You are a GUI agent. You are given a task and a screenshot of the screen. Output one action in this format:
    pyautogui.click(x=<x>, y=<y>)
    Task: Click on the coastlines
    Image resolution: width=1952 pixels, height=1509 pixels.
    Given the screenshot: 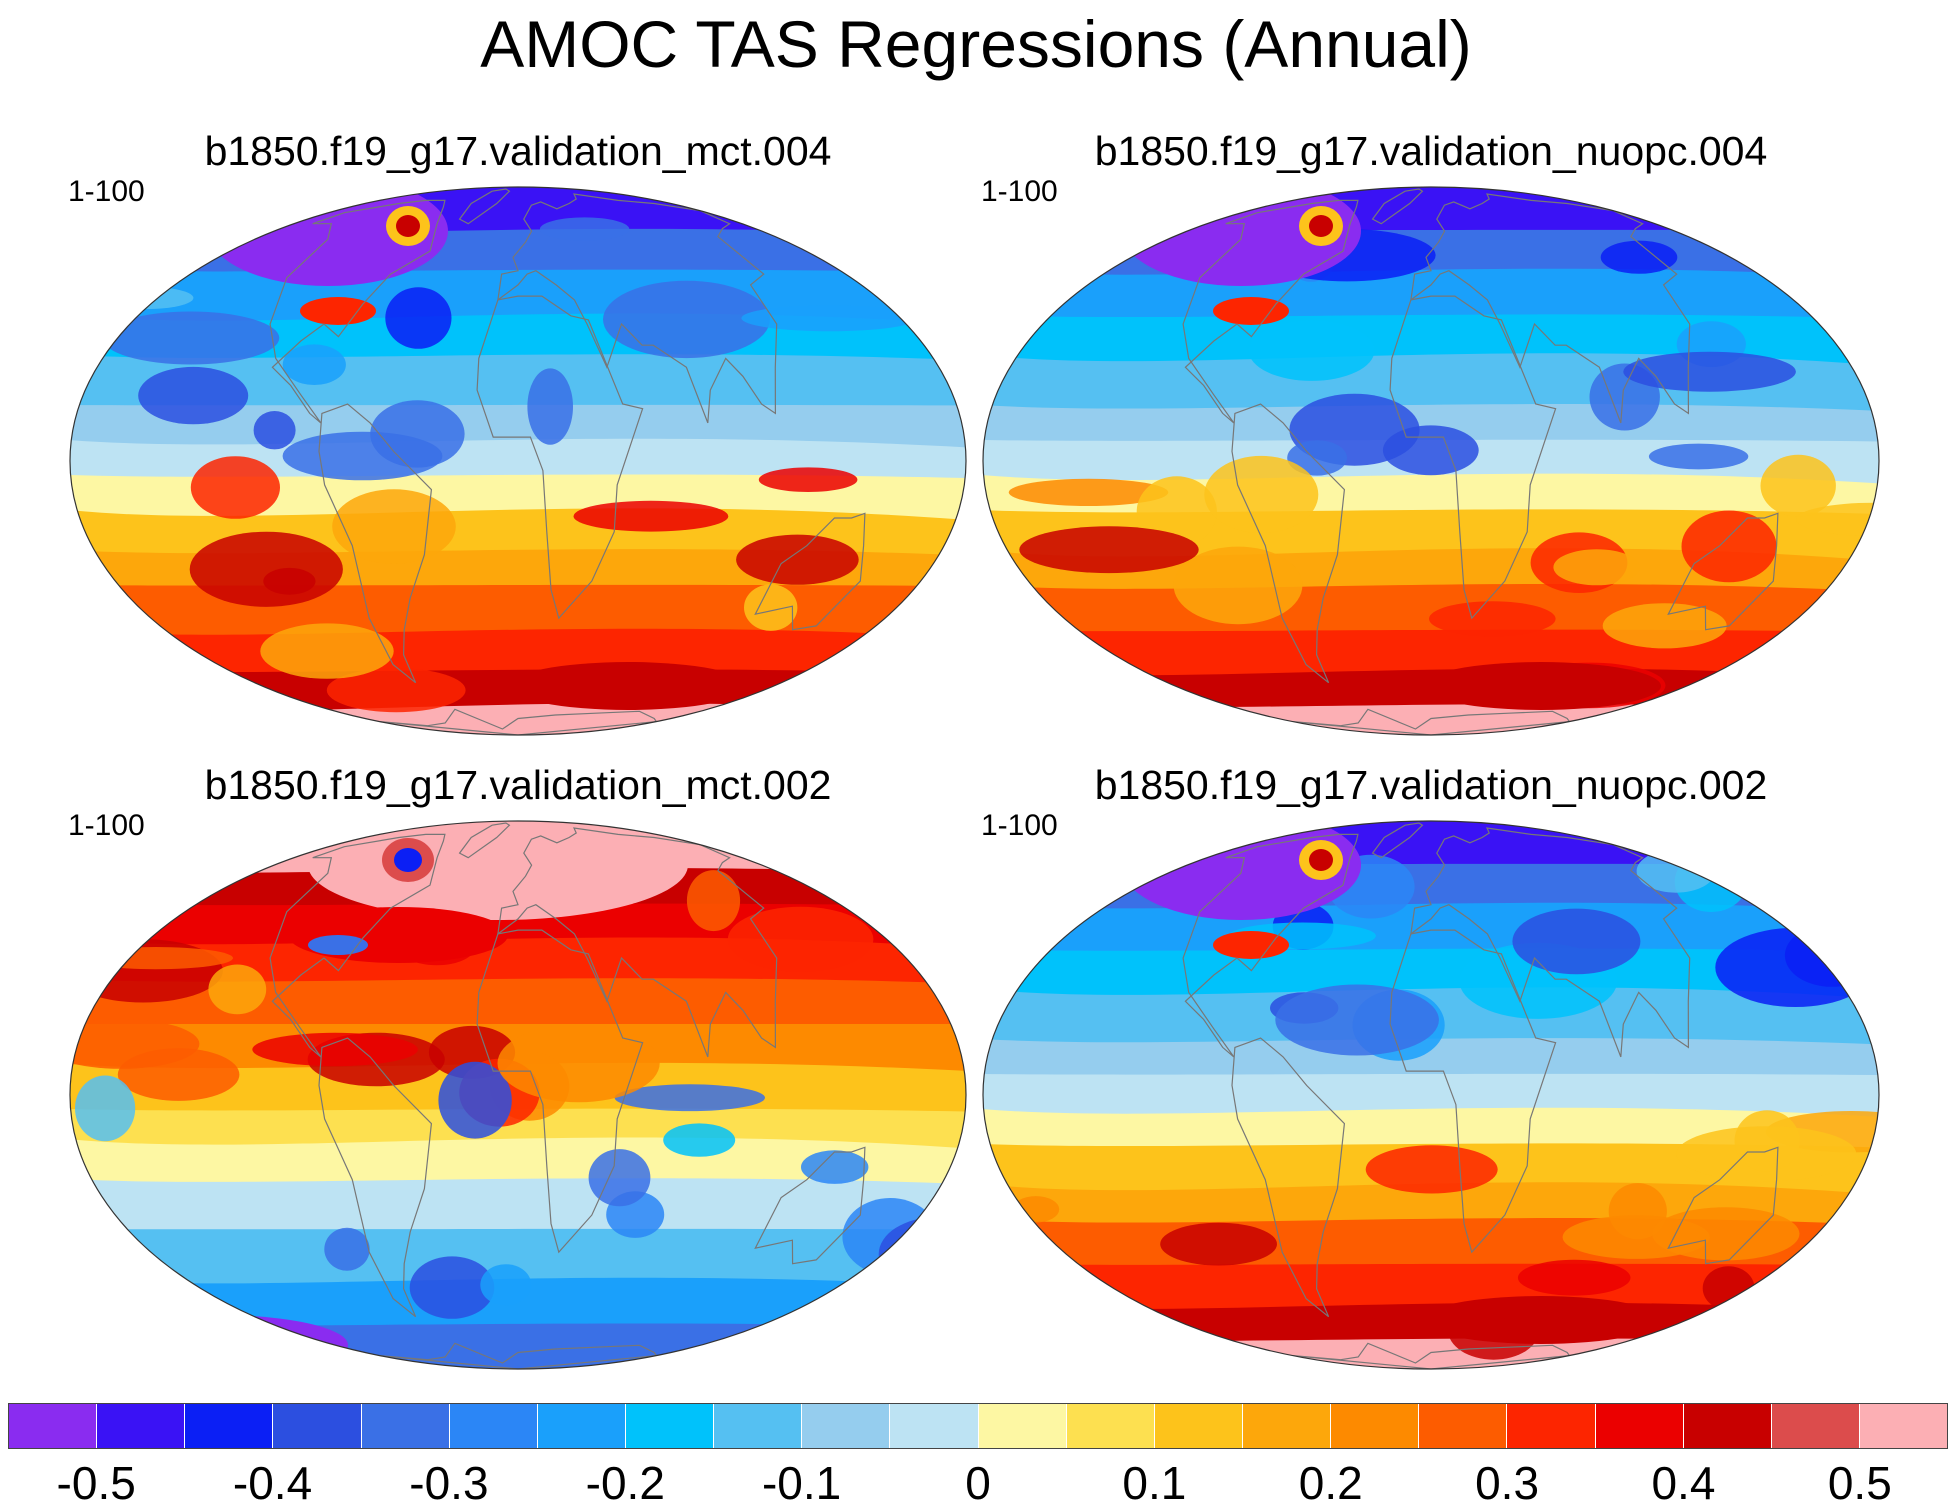 What is the action you would take?
    pyautogui.click(x=1480, y=1095)
    